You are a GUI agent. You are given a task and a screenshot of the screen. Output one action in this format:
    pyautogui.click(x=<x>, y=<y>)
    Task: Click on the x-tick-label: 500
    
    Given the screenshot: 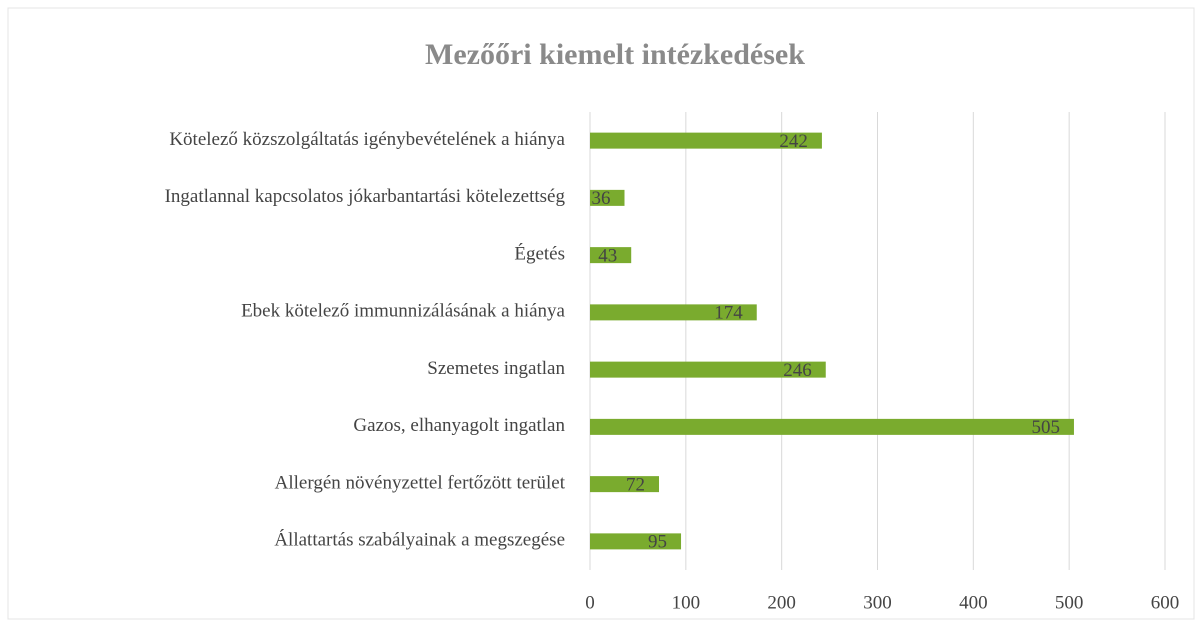 What is the action you would take?
    pyautogui.click(x=1069, y=602)
    